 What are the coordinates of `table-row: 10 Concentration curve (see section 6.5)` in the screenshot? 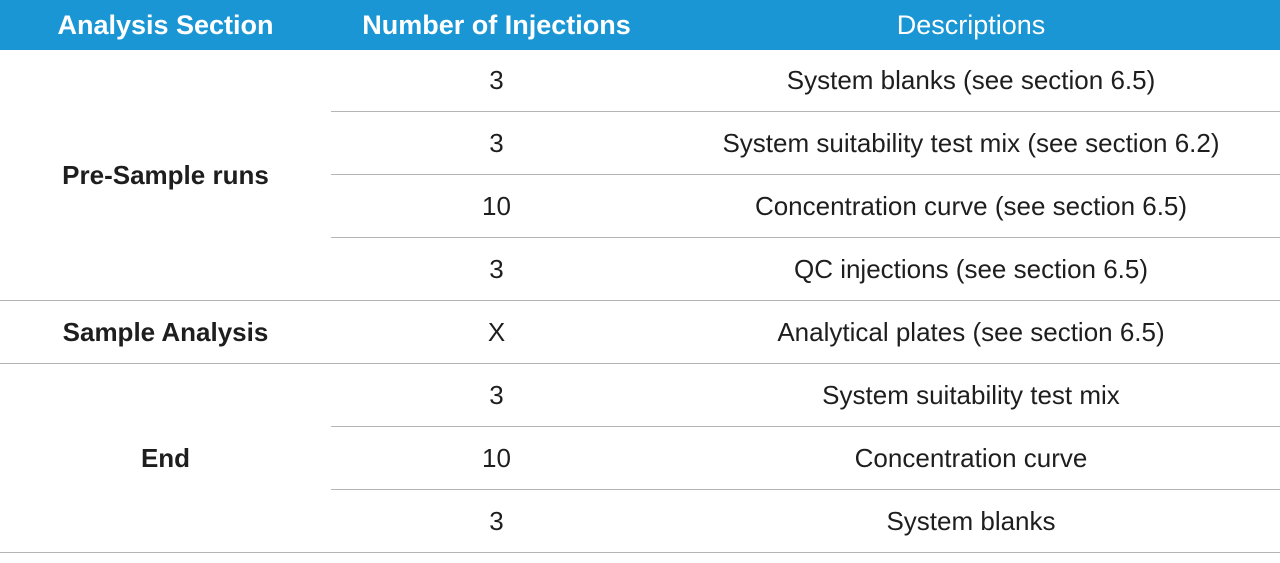 It's located at (640, 206).